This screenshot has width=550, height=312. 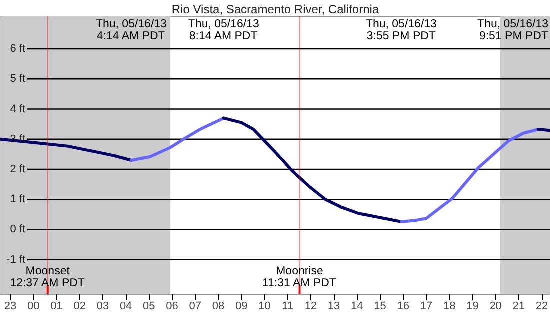 What do you see at coordinates (80, 306) in the screenshot?
I see `x-tick-label: 02` at bounding box center [80, 306].